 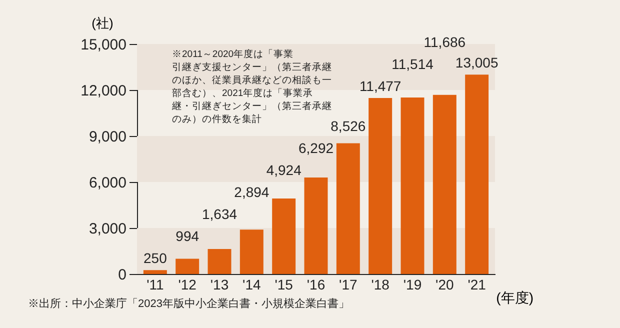 What do you see at coordinates (316, 148) in the screenshot?
I see `data-label: 6,292` at bounding box center [316, 148].